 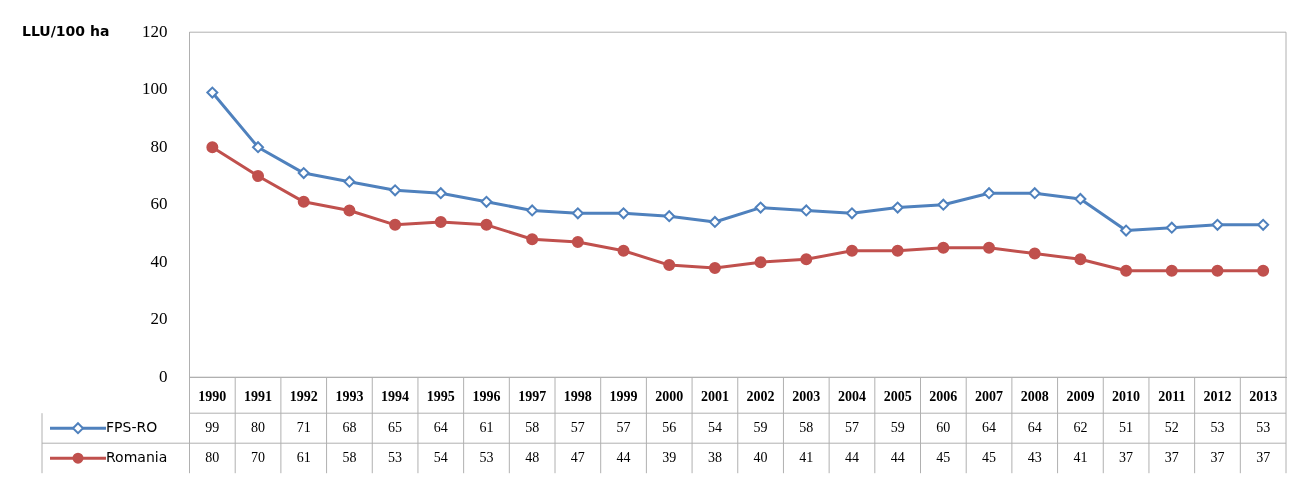 What do you see at coordinates (623, 397) in the screenshot?
I see `x-tick-label: 1999` at bounding box center [623, 397].